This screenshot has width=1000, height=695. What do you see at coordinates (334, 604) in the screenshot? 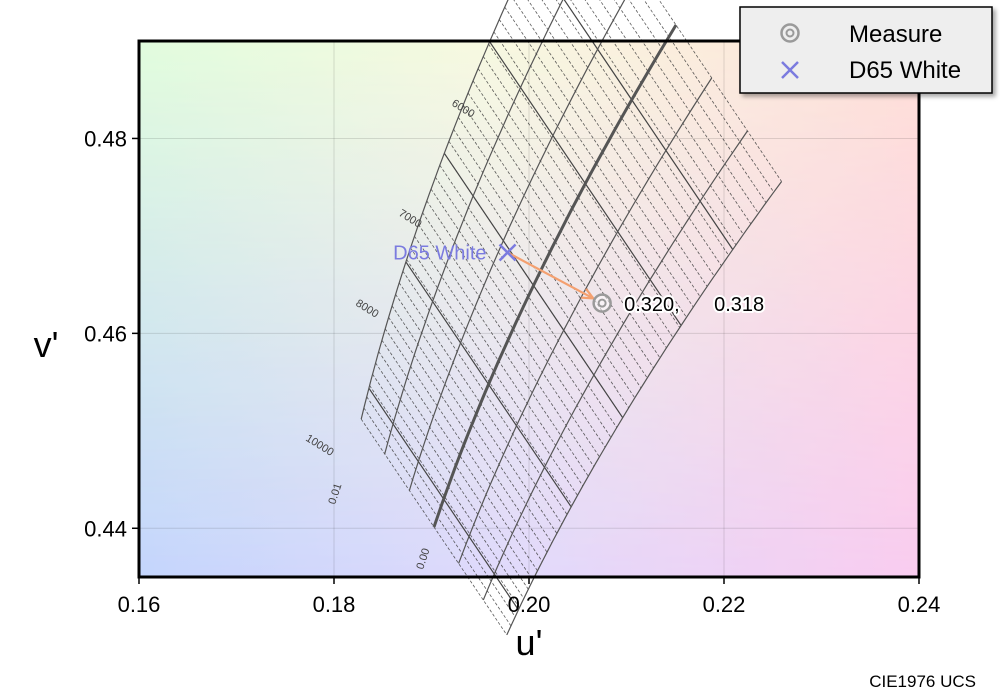
I see `x-tick-label: 0.18` at bounding box center [334, 604].